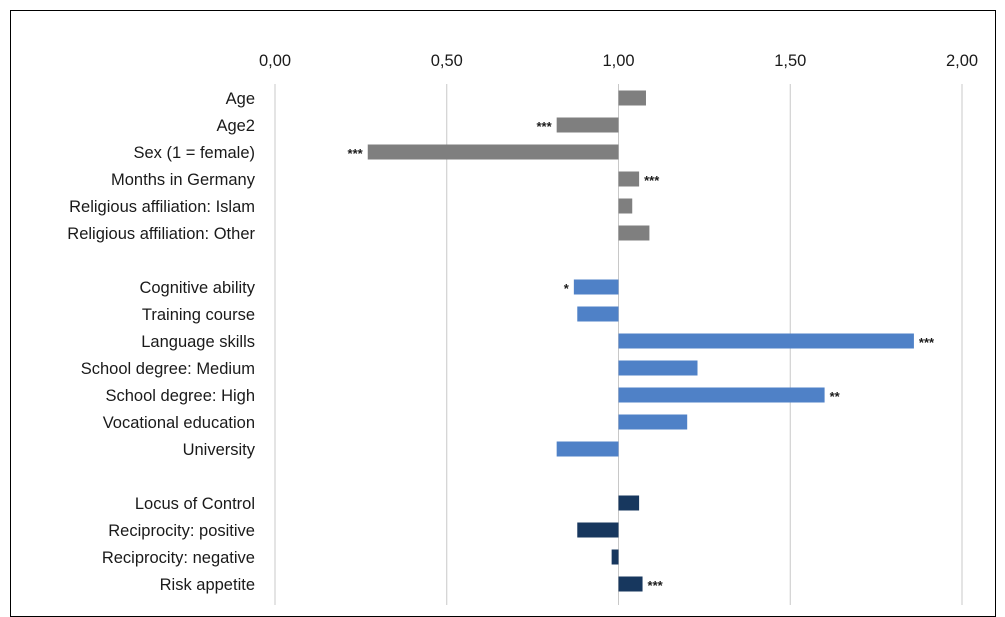 This screenshot has height=617, width=1005. Describe the element at coordinates (567, 288) in the screenshot. I see `significance-label: *` at that location.